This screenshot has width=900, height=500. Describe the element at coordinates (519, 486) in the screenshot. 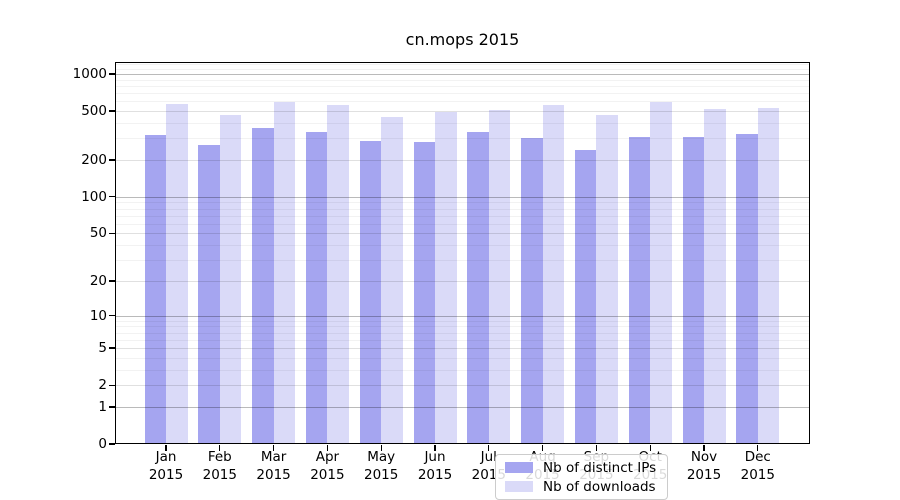

I see `legend-swatch-downloads-icon` at that location.